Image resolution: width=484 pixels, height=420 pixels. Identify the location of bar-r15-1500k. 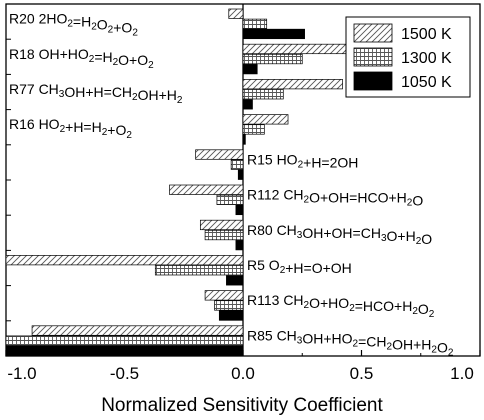
(219, 154).